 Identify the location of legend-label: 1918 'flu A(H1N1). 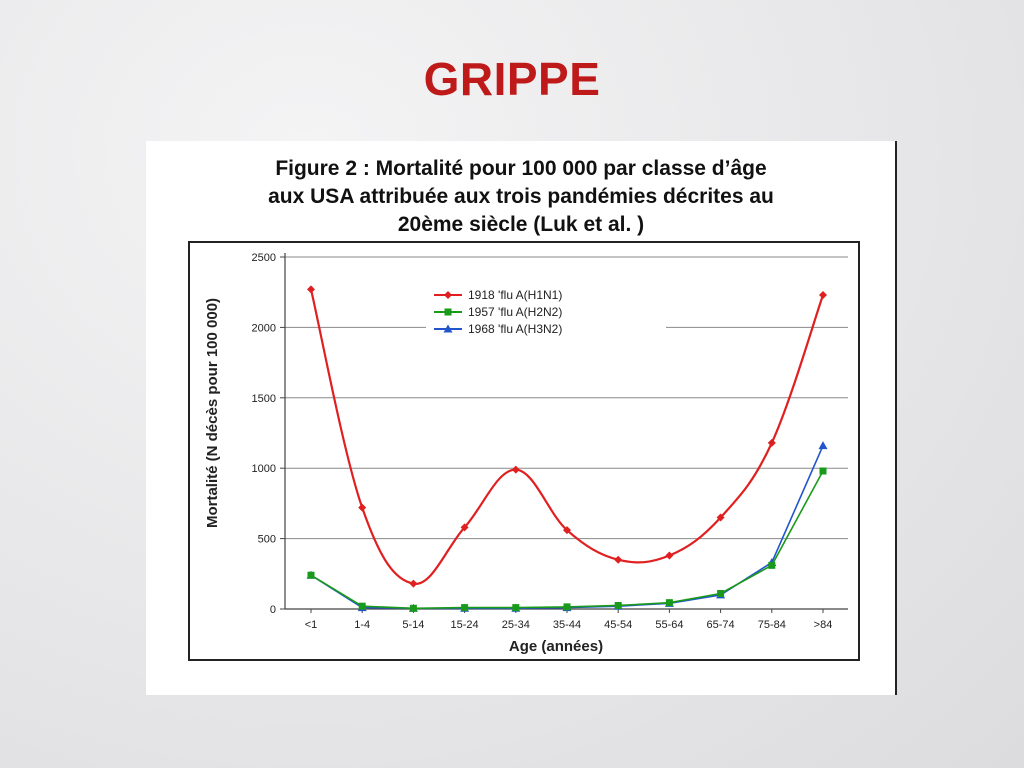
(515, 295).